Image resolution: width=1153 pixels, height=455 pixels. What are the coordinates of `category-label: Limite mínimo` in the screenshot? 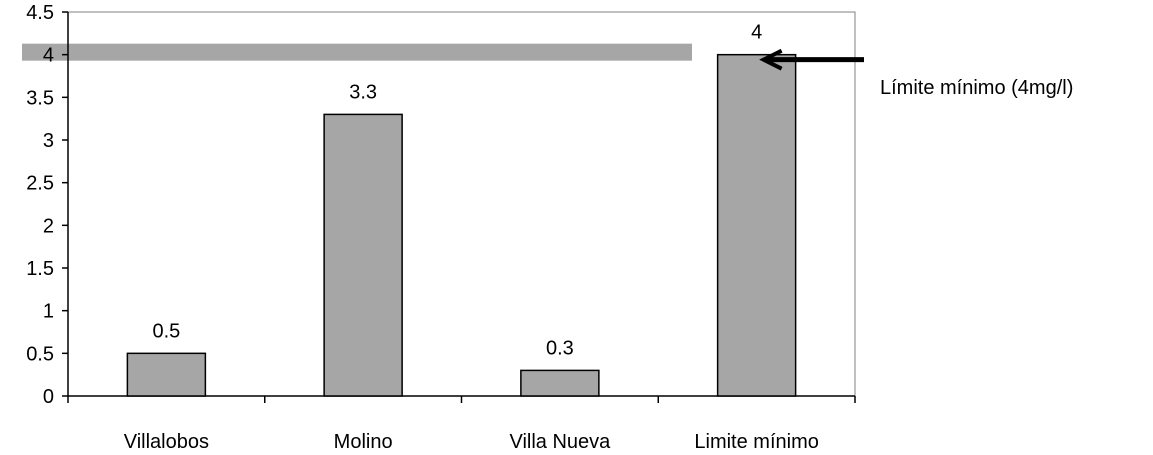 It's located at (756, 442).